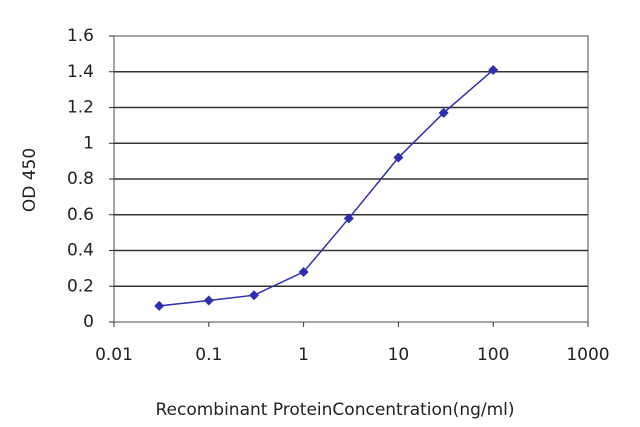 This screenshot has width=640, height=427. Describe the element at coordinates (80, 72) in the screenshot. I see `y-tick-label: 1.4` at that location.